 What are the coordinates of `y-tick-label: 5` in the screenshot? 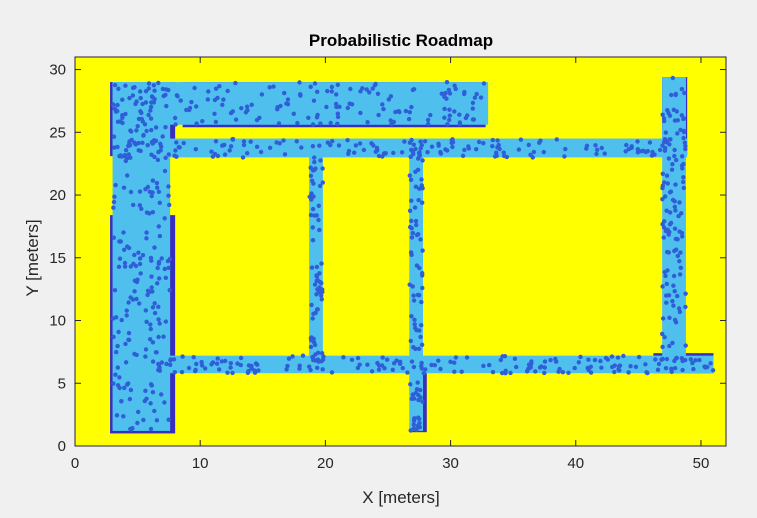 It's located at (62, 383).